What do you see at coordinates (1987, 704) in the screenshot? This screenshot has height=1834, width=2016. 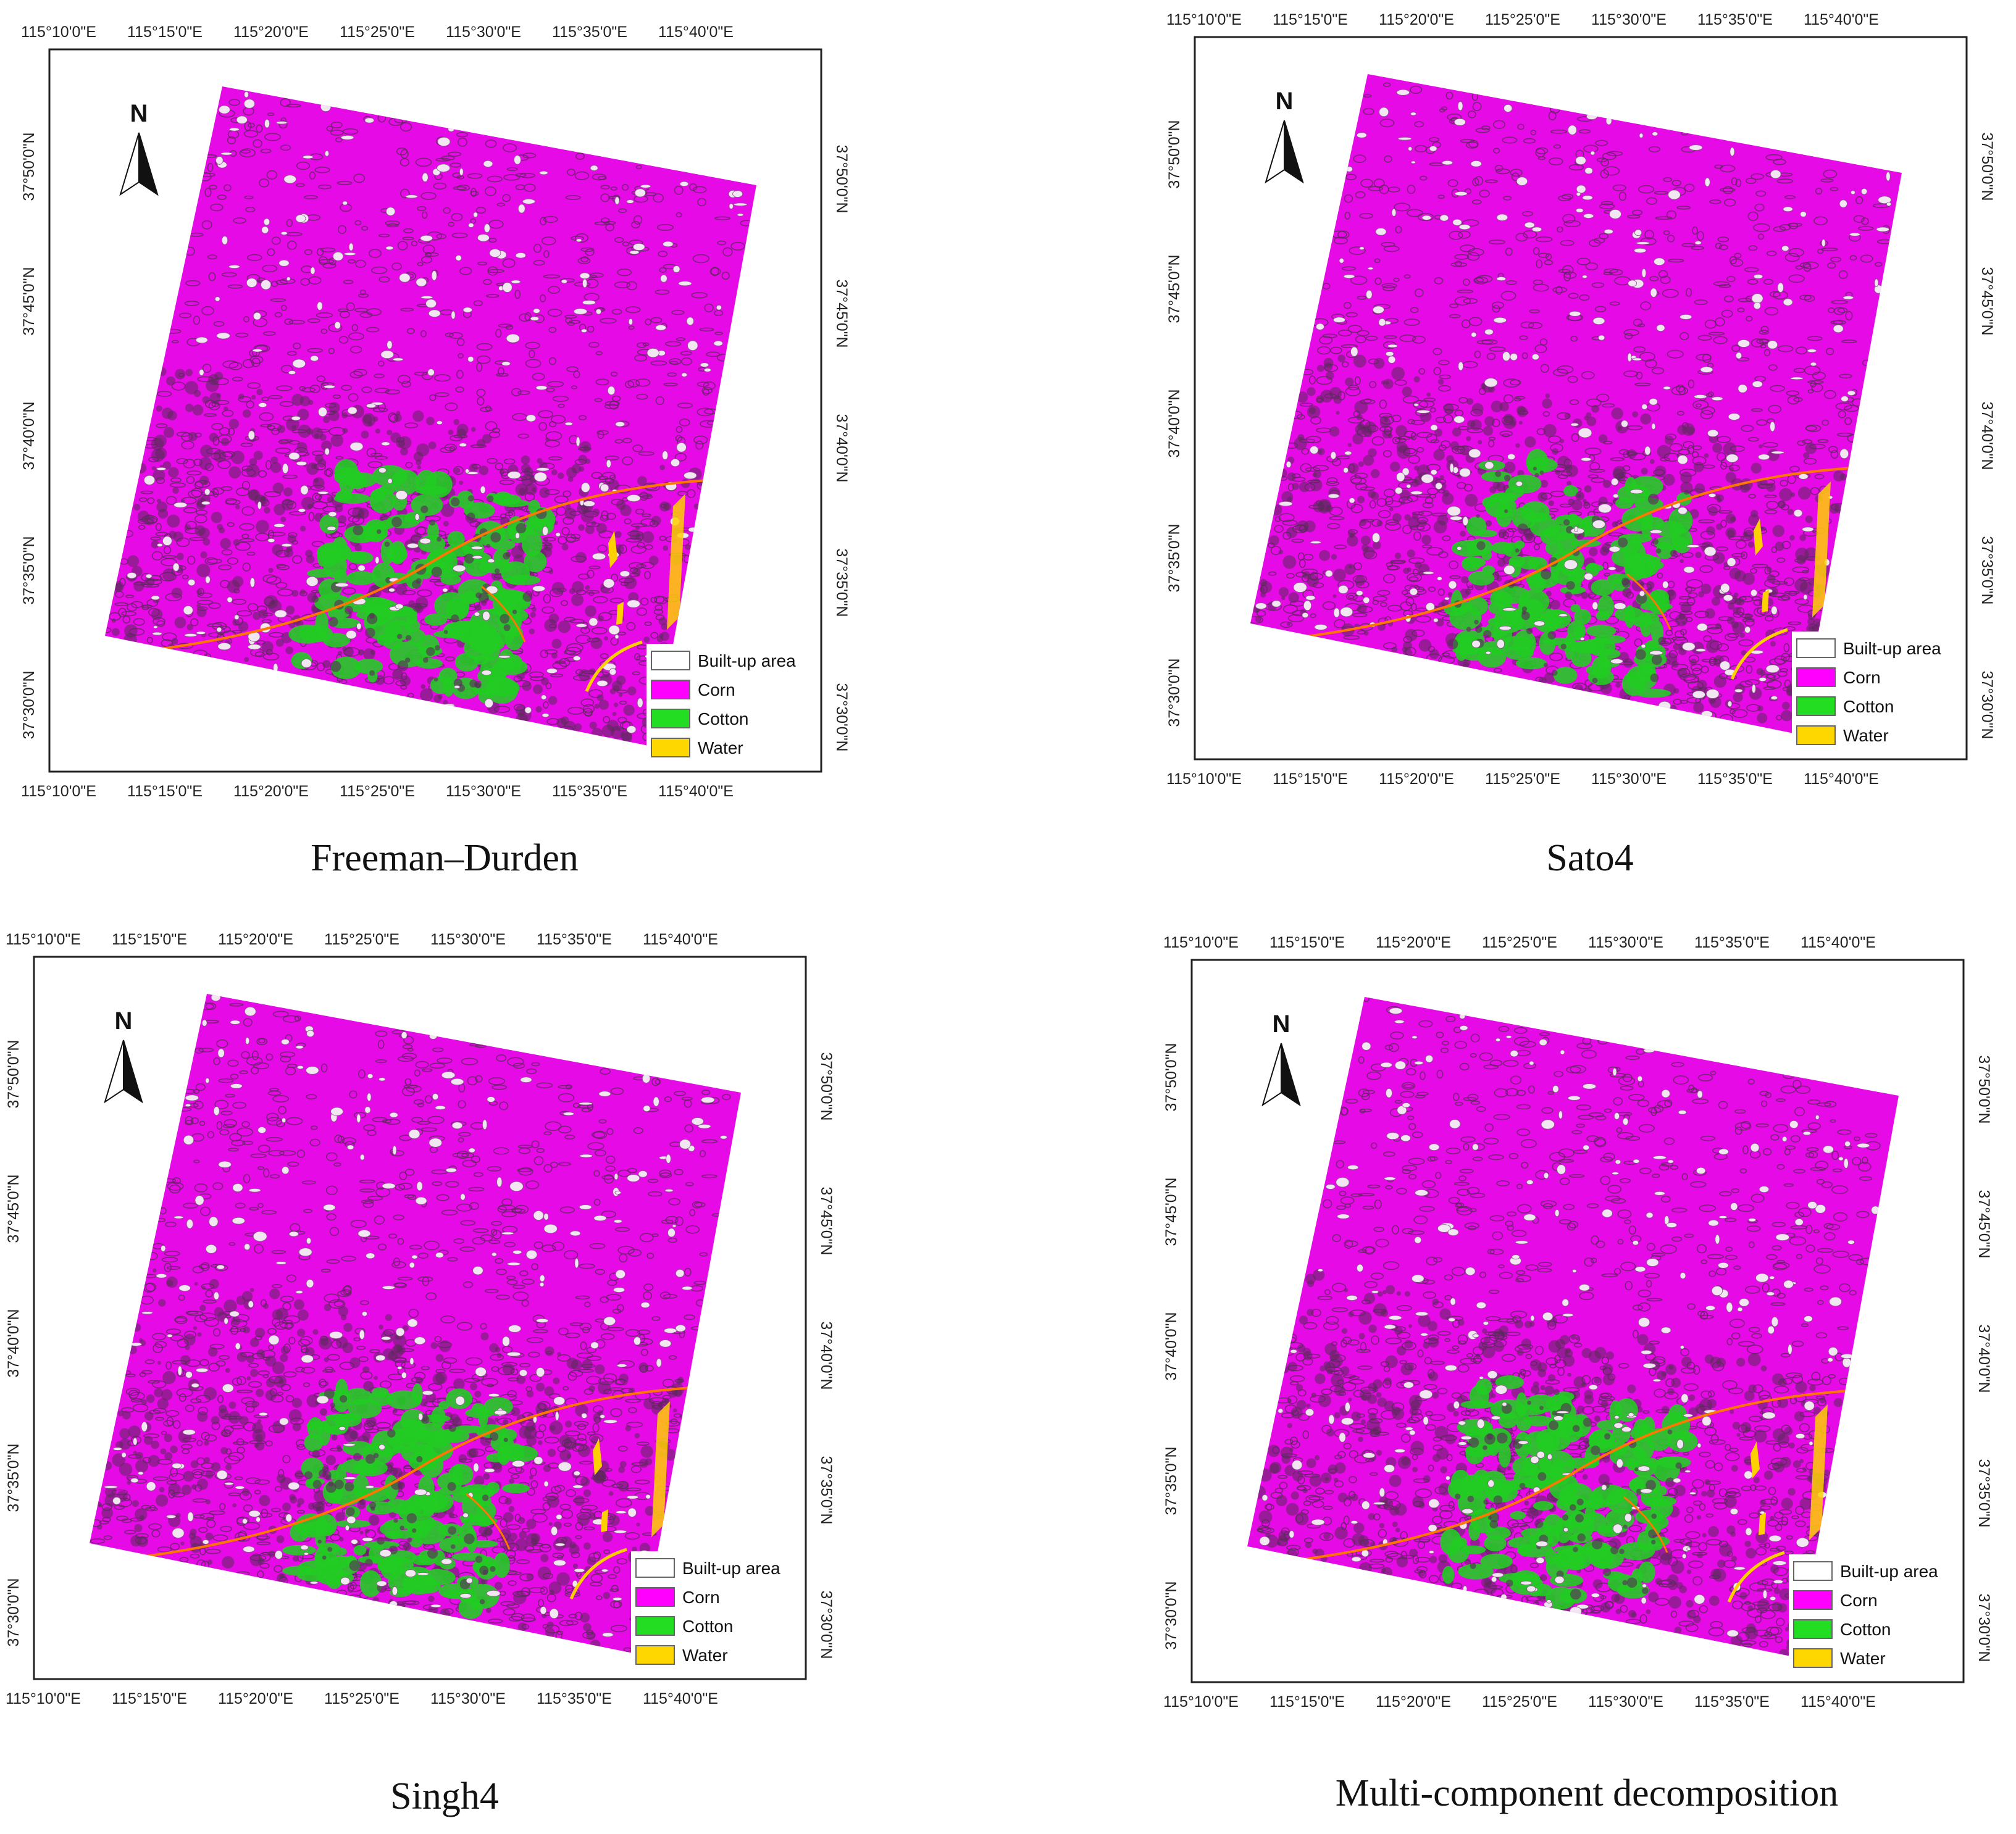 I see `right-tick-label: 37°30'0"N` at bounding box center [1987, 704].